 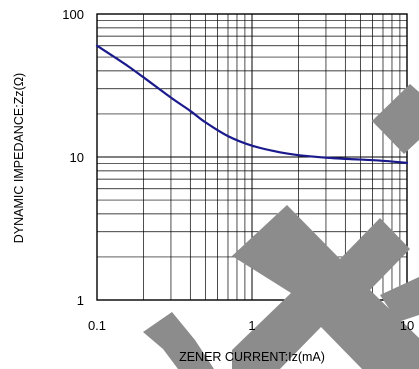 I want to click on x-axis-title: ZENER CURRENT:Iz(mA), so click(x=252, y=357).